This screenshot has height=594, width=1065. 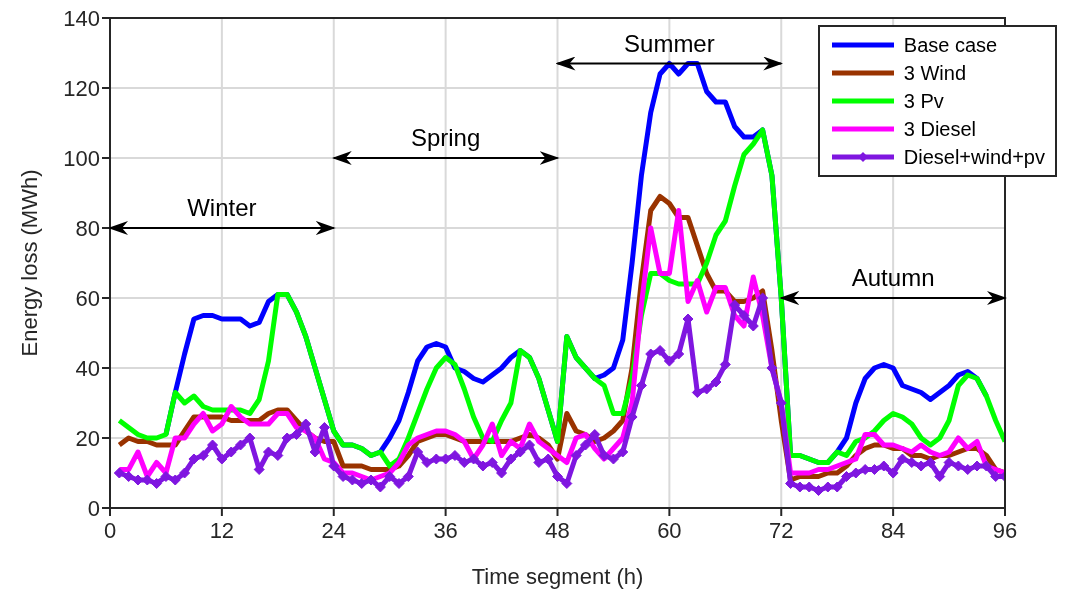 What do you see at coordinates (222, 530) in the screenshot?
I see `x-tick-label: 12` at bounding box center [222, 530].